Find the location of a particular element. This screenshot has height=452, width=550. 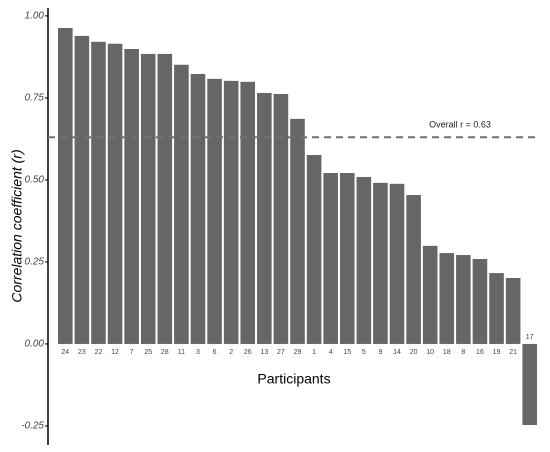

x-tick-label: 16 is located at coordinates (480, 352).